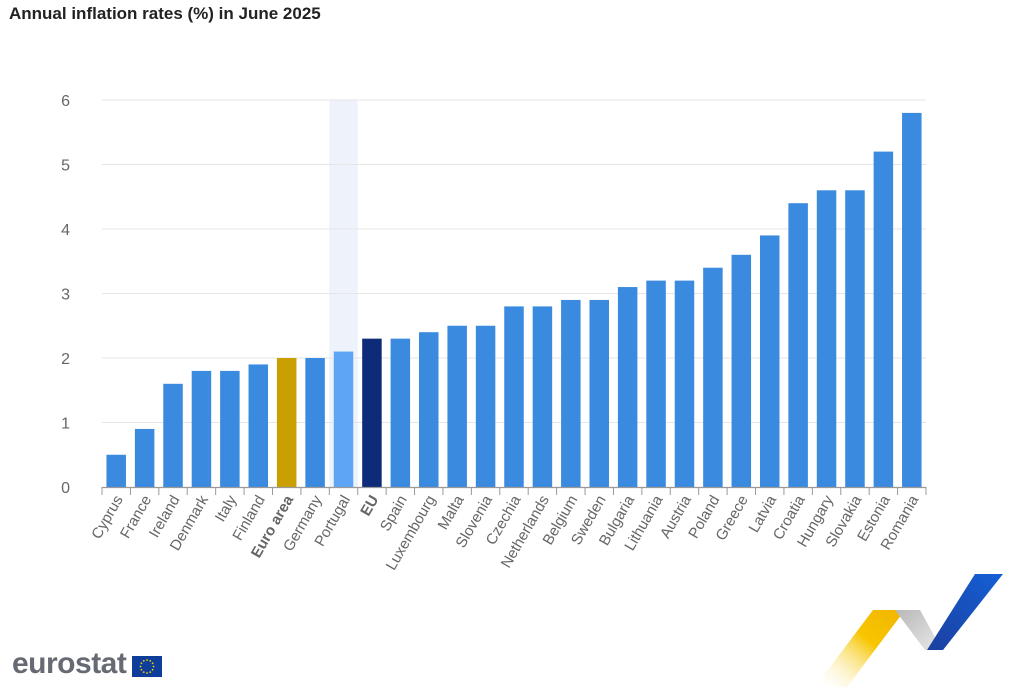 The width and height of the screenshot is (1028, 687). I want to click on eu-flag-icon, so click(147, 666).